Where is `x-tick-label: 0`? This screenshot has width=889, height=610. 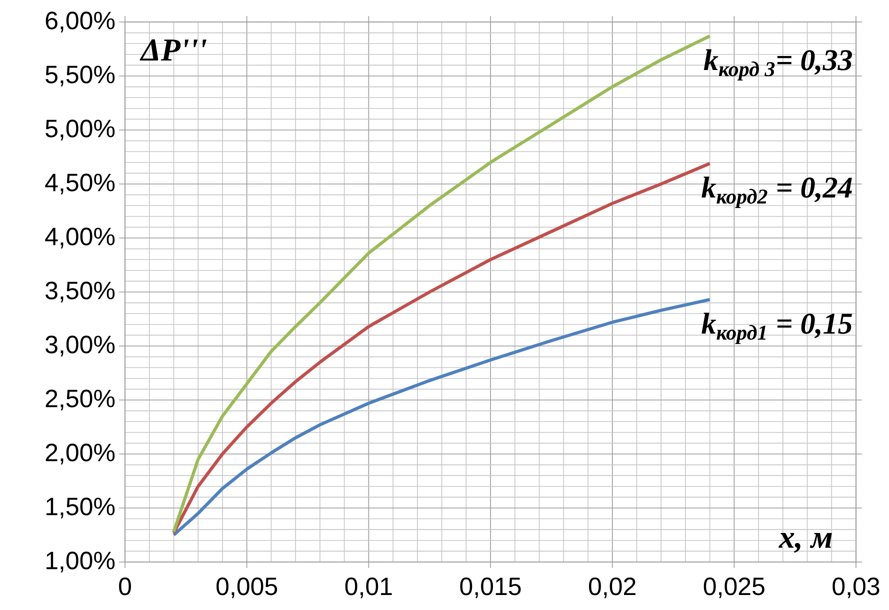
x-tick-label: 0 is located at coordinates (125, 587).